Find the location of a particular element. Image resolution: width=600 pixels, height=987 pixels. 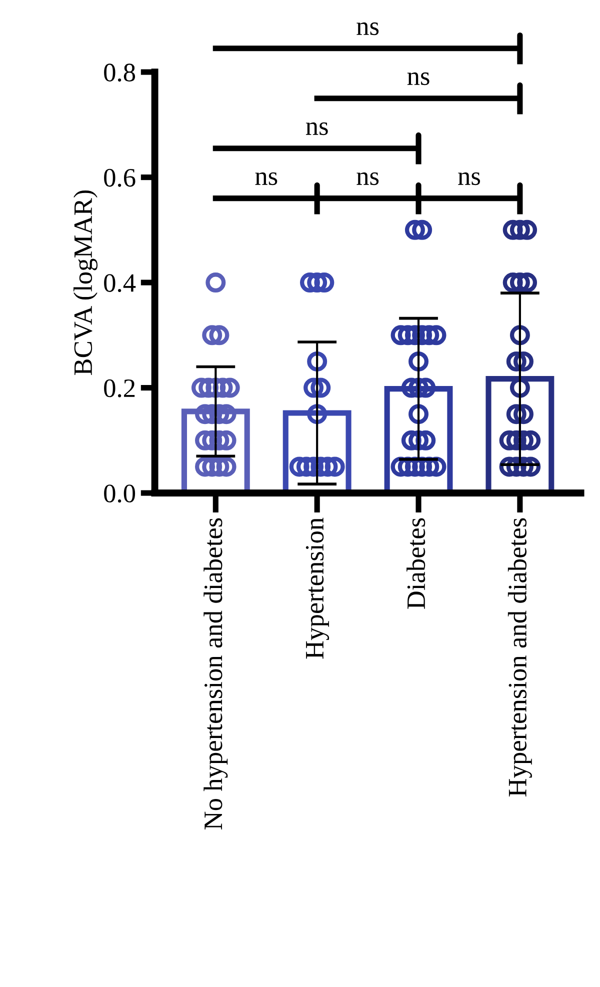

x-tick-label: No hypertension and diabetes is located at coordinates (216, 674).